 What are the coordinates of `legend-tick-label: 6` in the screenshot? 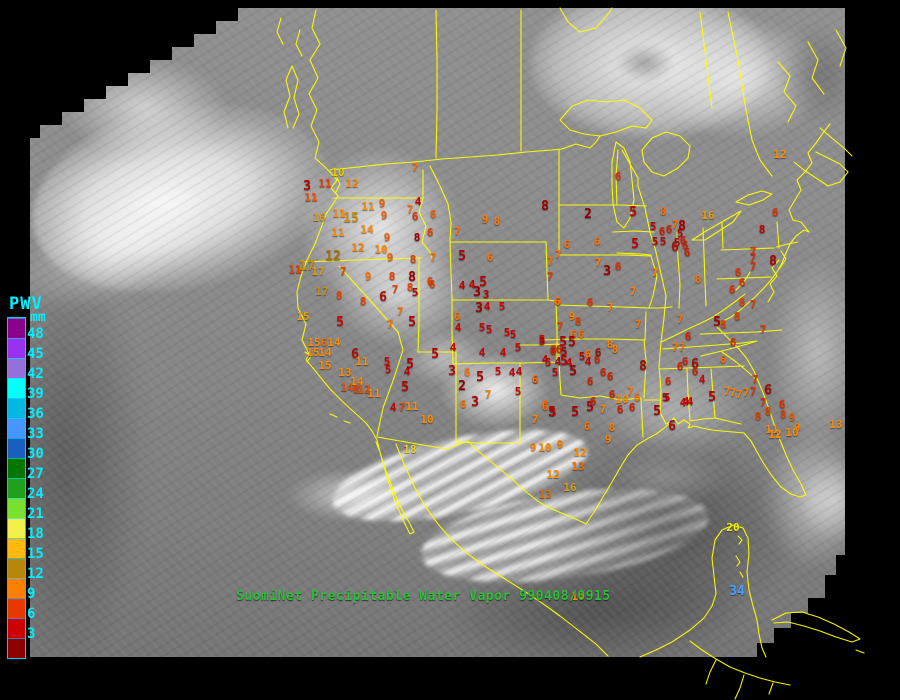 It's located at (31, 614).